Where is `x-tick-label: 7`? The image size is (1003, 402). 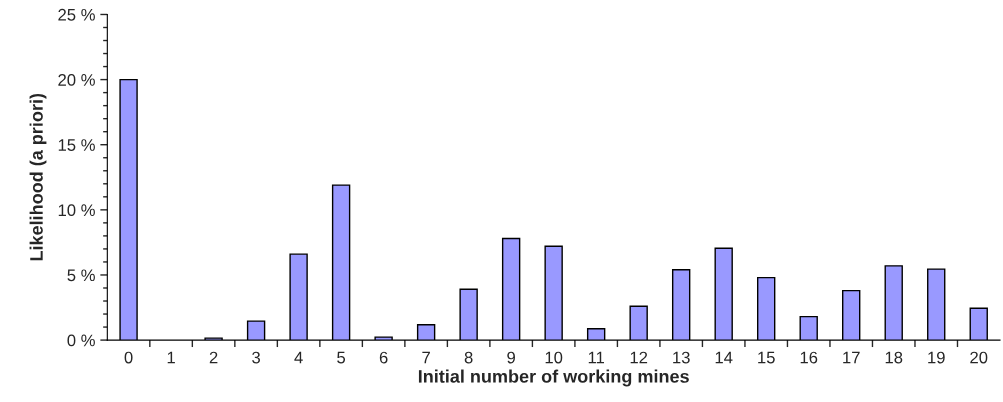
x-tick-label: 7 is located at coordinates (426, 357).